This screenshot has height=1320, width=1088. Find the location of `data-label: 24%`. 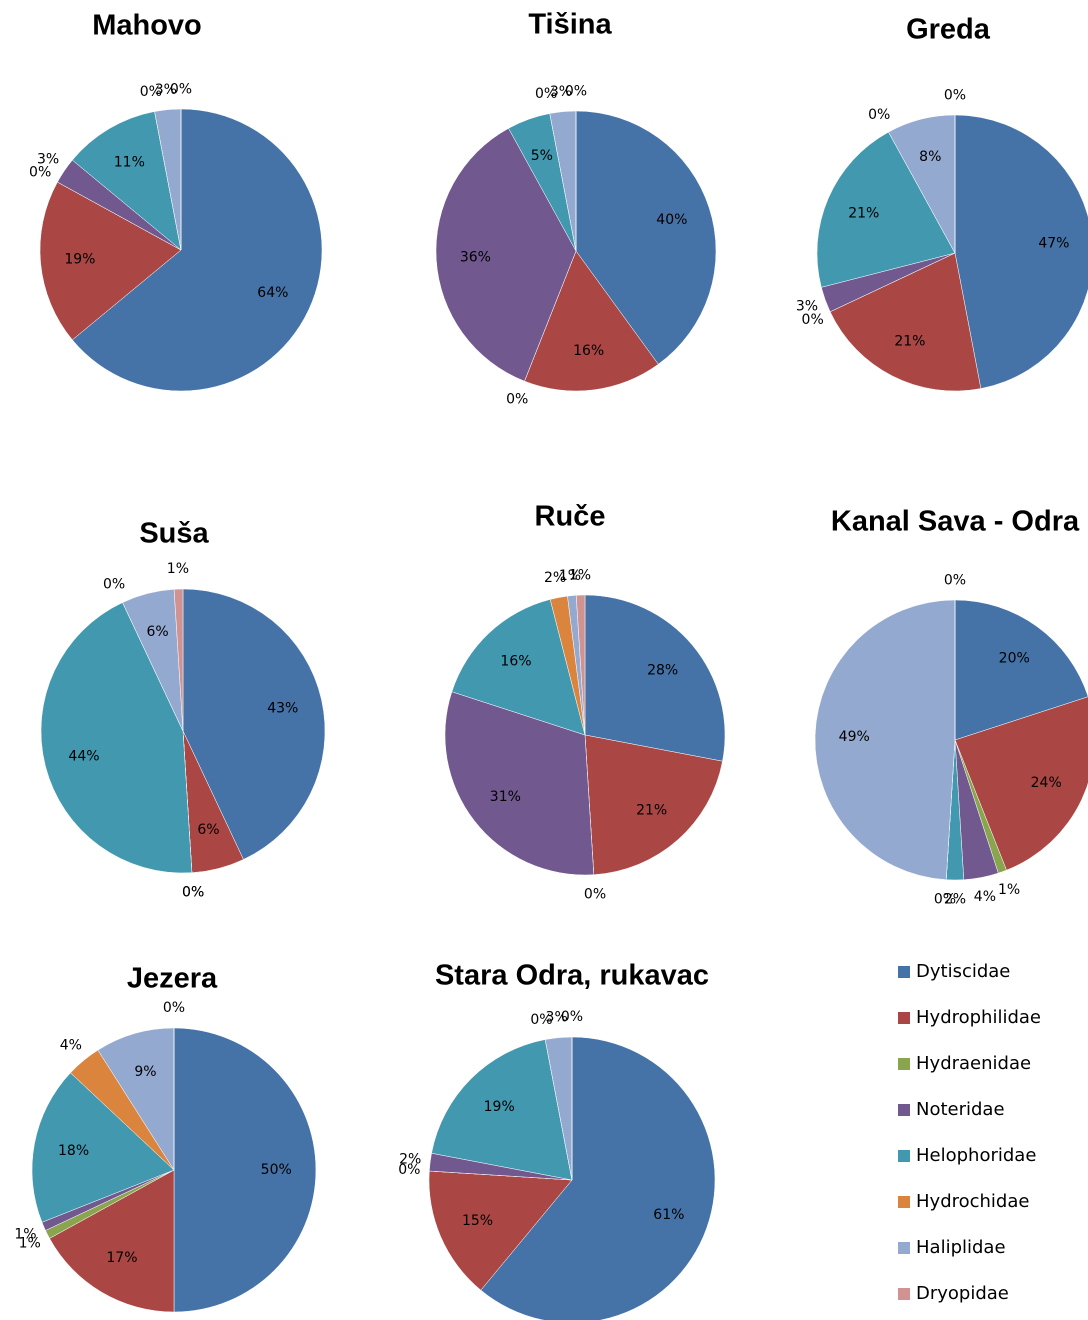

data-label: 24% is located at coordinates (1046, 783).